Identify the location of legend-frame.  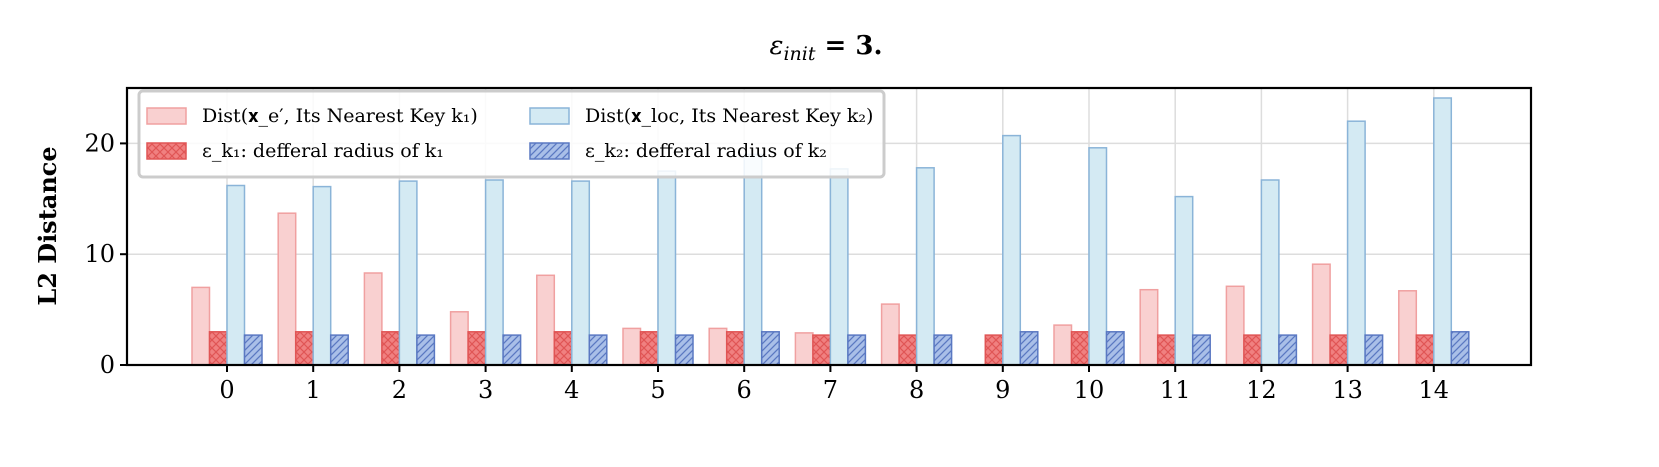
(511, 134).